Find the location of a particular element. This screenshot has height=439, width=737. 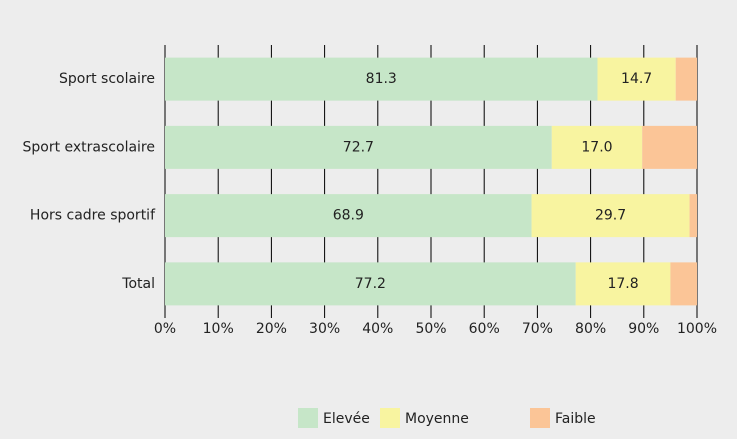

data-label: 29.7 is located at coordinates (610, 216).